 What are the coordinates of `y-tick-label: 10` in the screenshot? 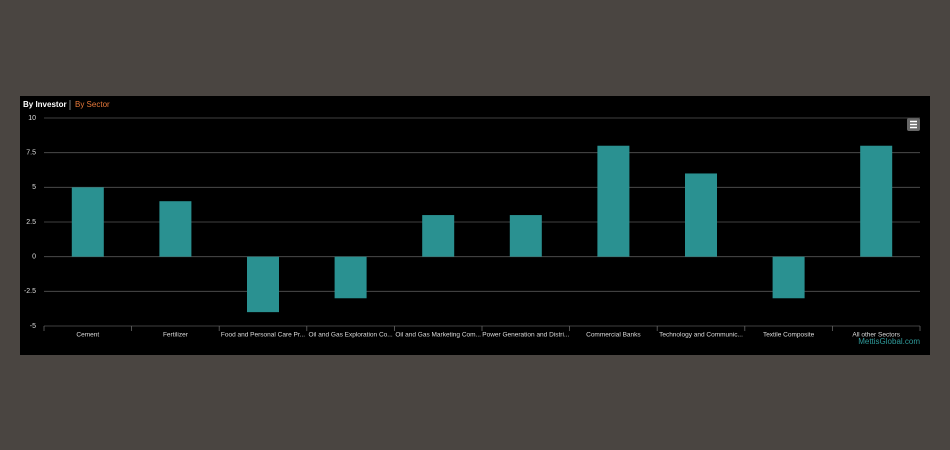 It's located at (32, 118).